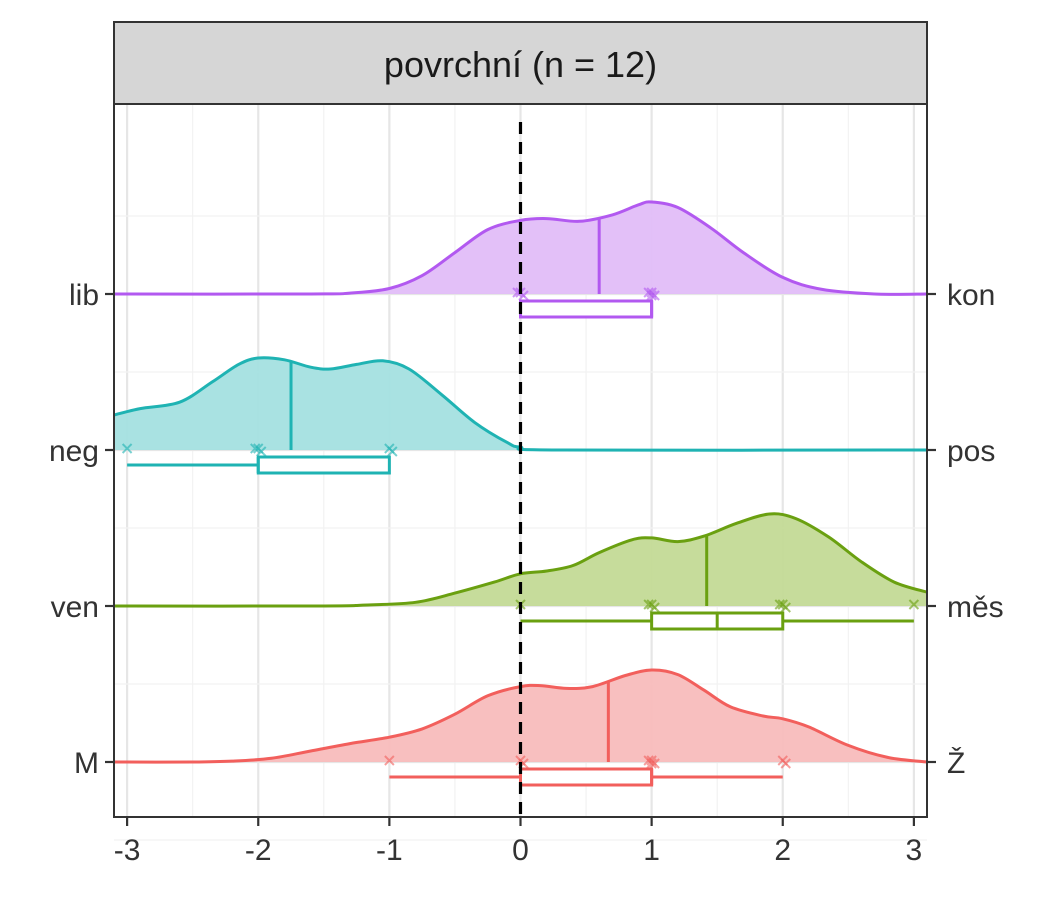 The height and width of the screenshot is (900, 1050). I want to click on series-M-Ž, so click(520, 727).